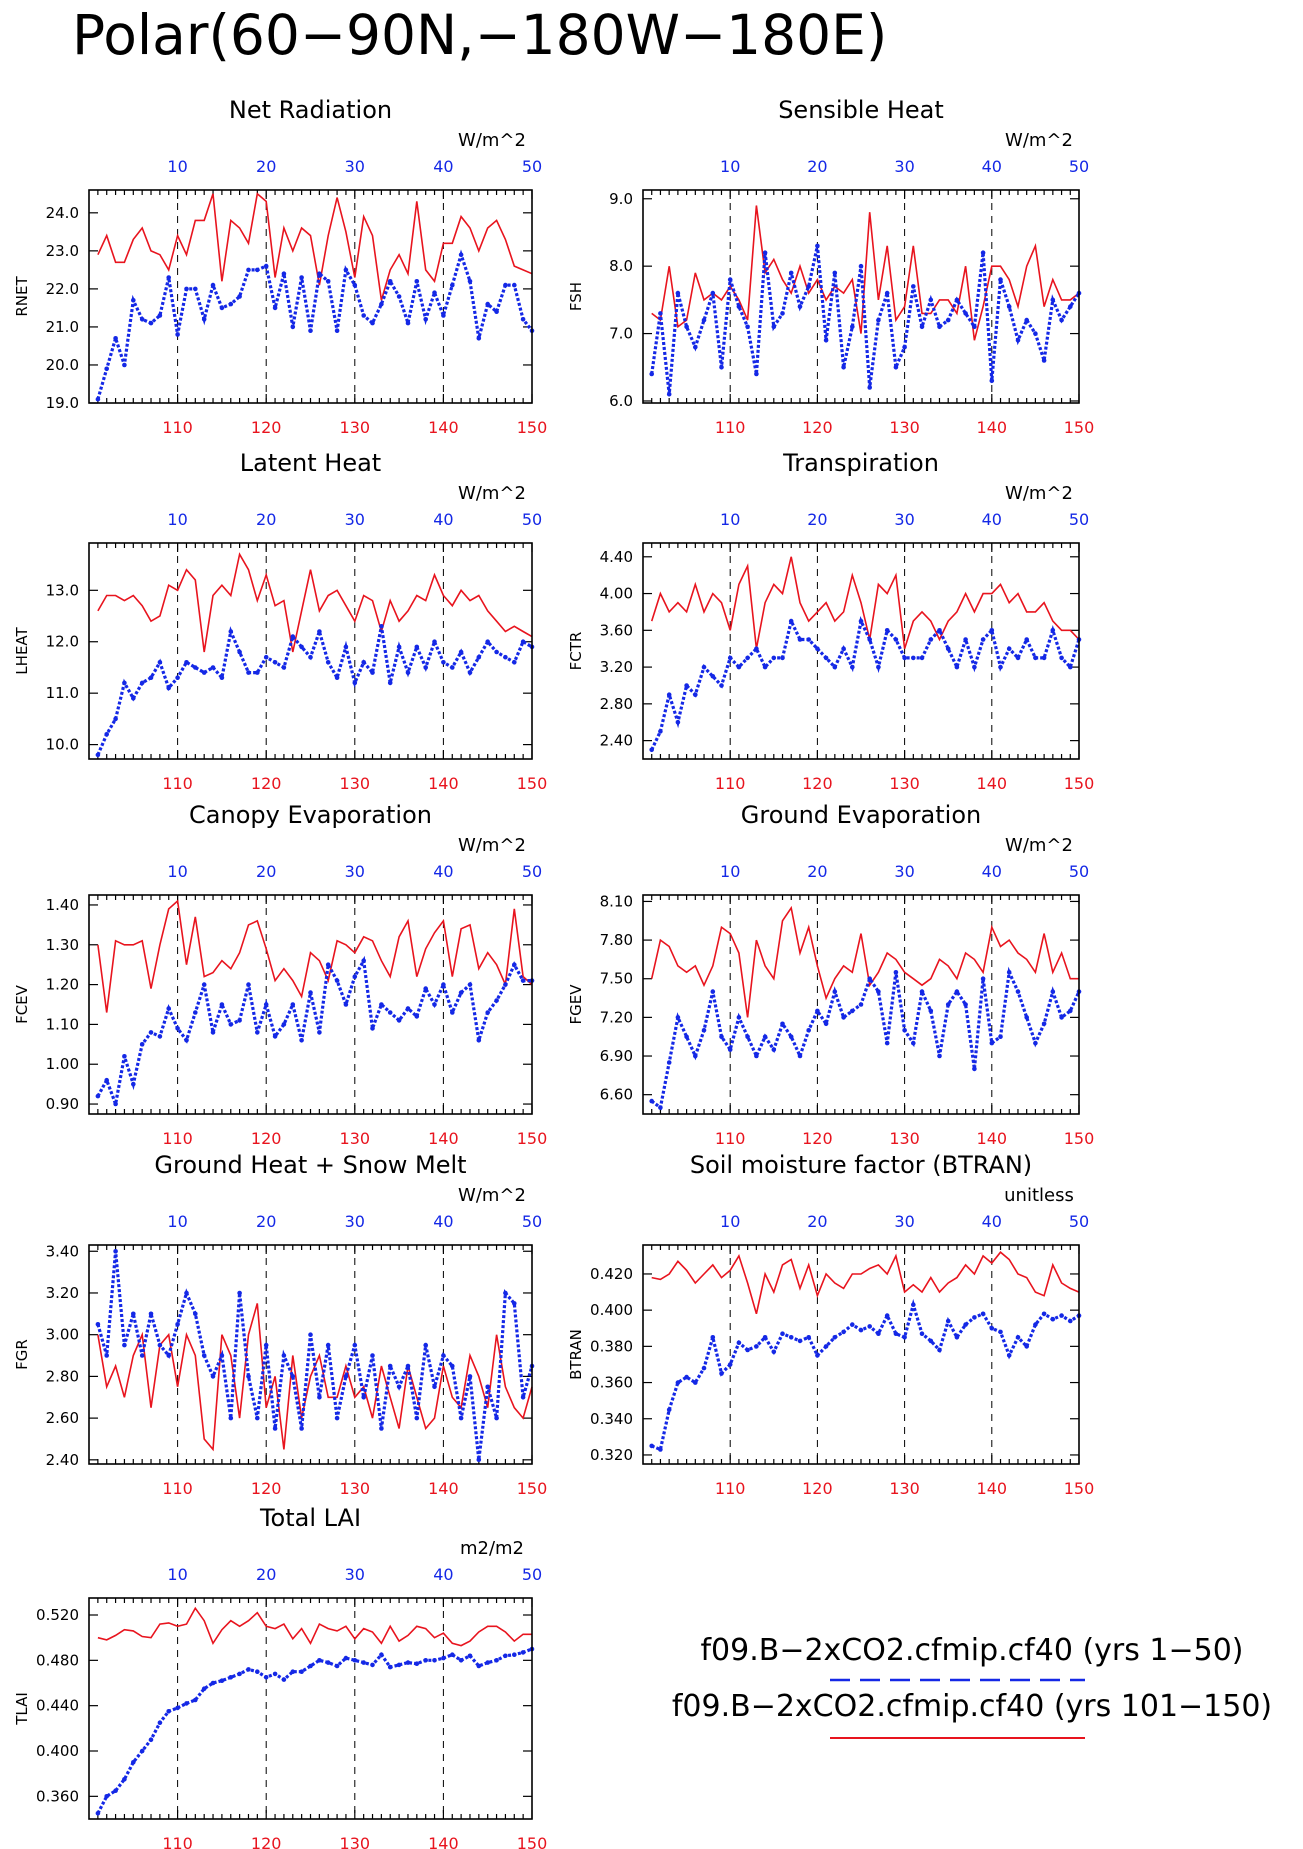 The image size is (1303, 1849). I want to click on y-tick-label: 2.60, so click(62, 1418).